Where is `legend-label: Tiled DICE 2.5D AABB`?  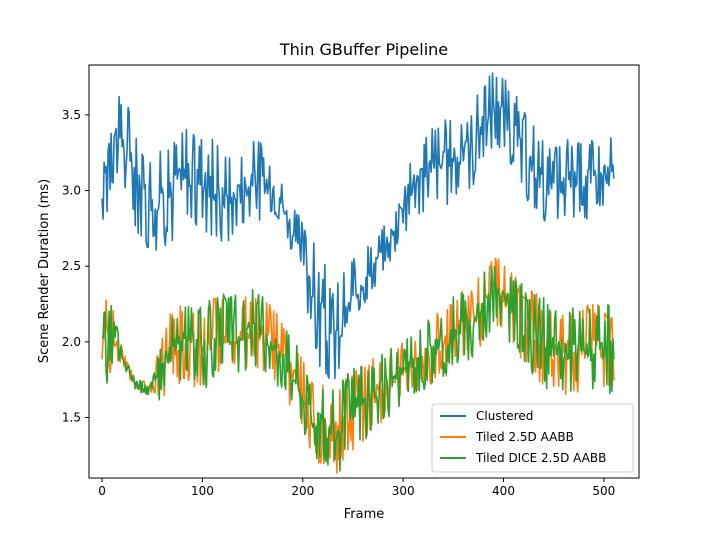
legend-label: Tiled DICE 2.5D AABB is located at coordinates (540, 458).